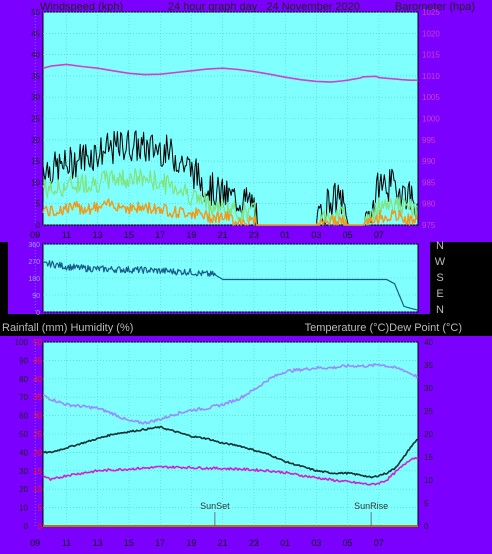 This screenshot has width=492, height=554. Describe the element at coordinates (246, 327) in the screenshot. I see `lower-header-strip` at that location.